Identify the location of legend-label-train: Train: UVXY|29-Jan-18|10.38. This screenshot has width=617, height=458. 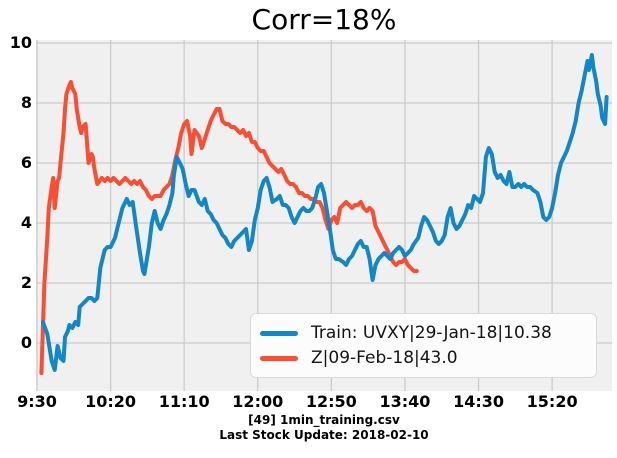
(431, 333).